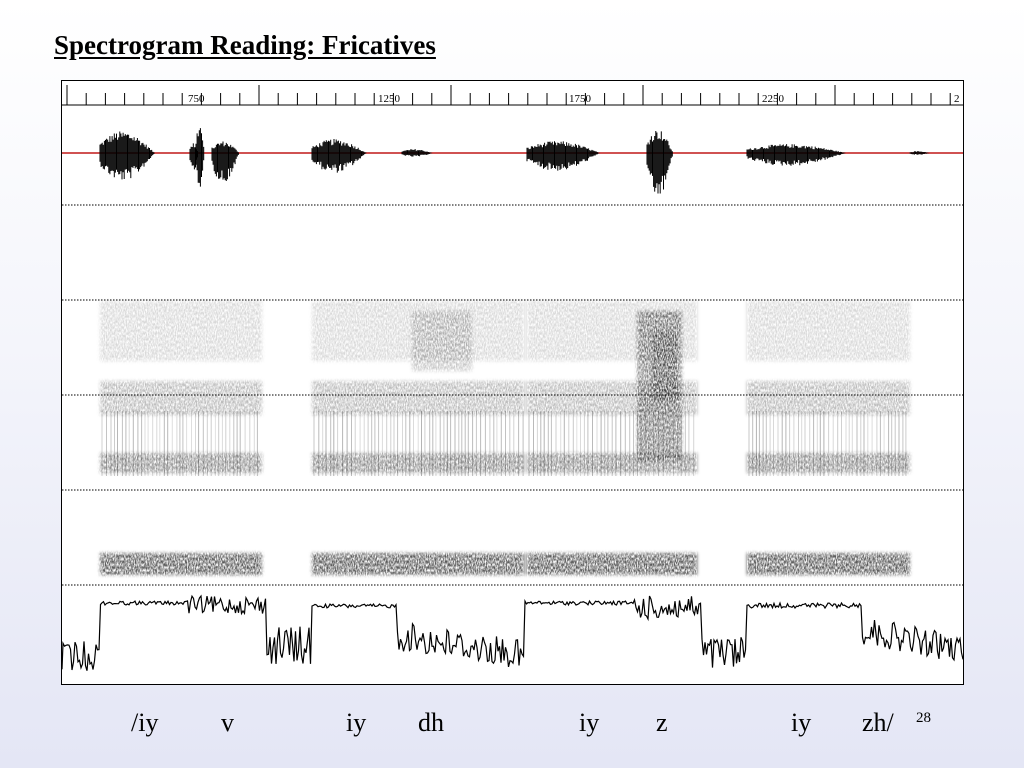  What do you see at coordinates (773, 99) in the screenshot?
I see `ruler-label-2250: 2250` at bounding box center [773, 99].